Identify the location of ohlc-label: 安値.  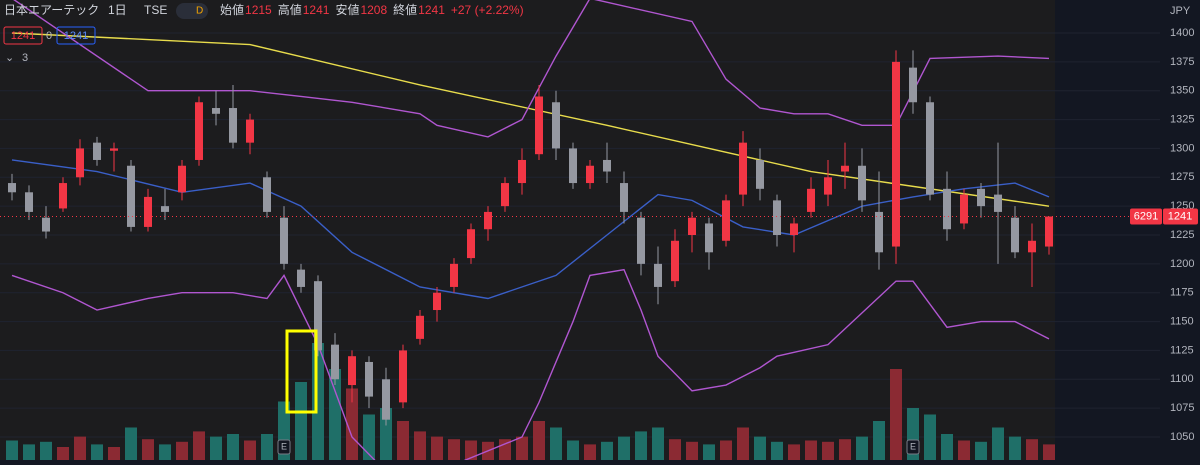
(347, 9).